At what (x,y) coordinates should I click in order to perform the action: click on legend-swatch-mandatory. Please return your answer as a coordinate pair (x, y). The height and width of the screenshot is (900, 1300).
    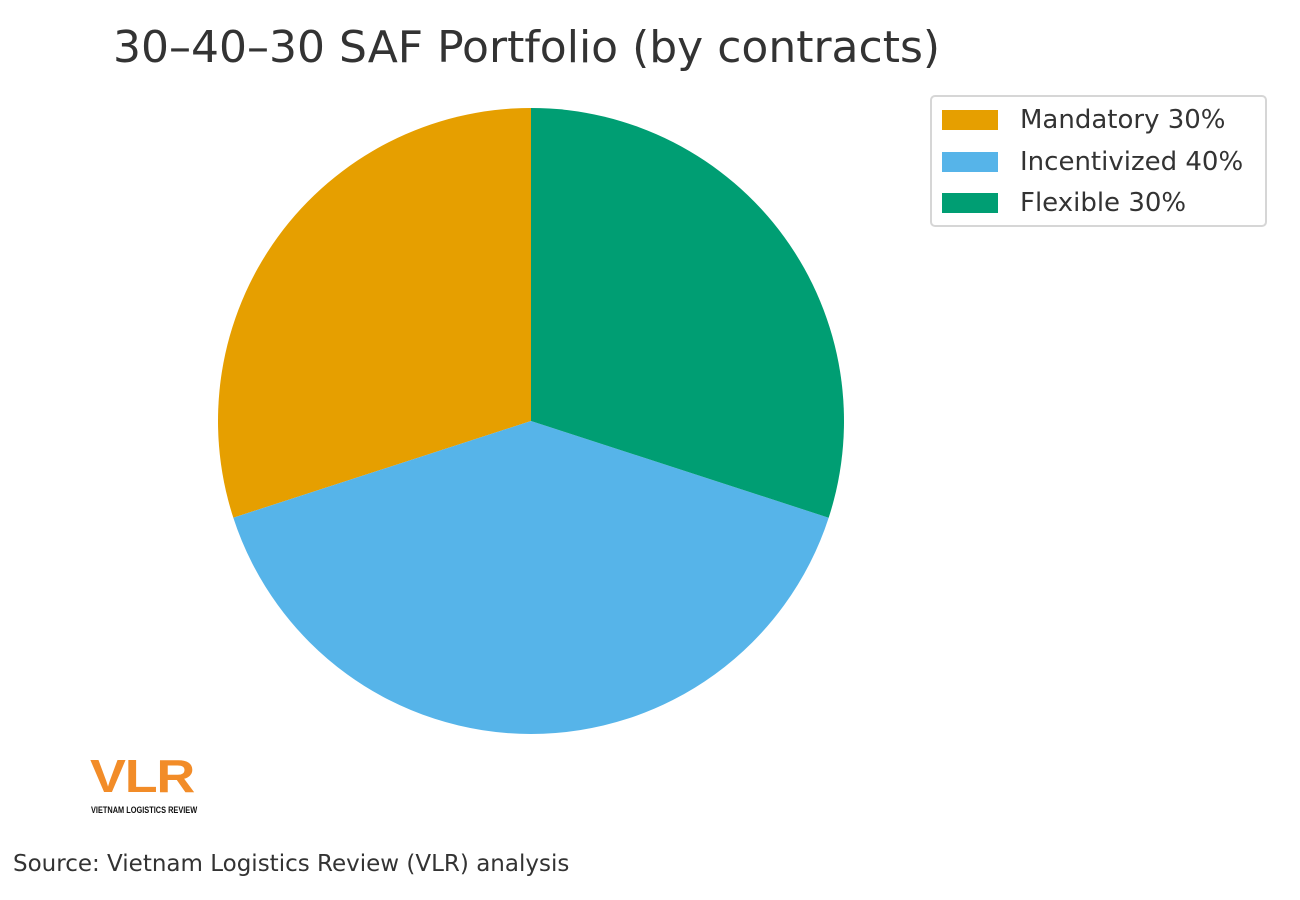
    Looking at the image, I should click on (970, 120).